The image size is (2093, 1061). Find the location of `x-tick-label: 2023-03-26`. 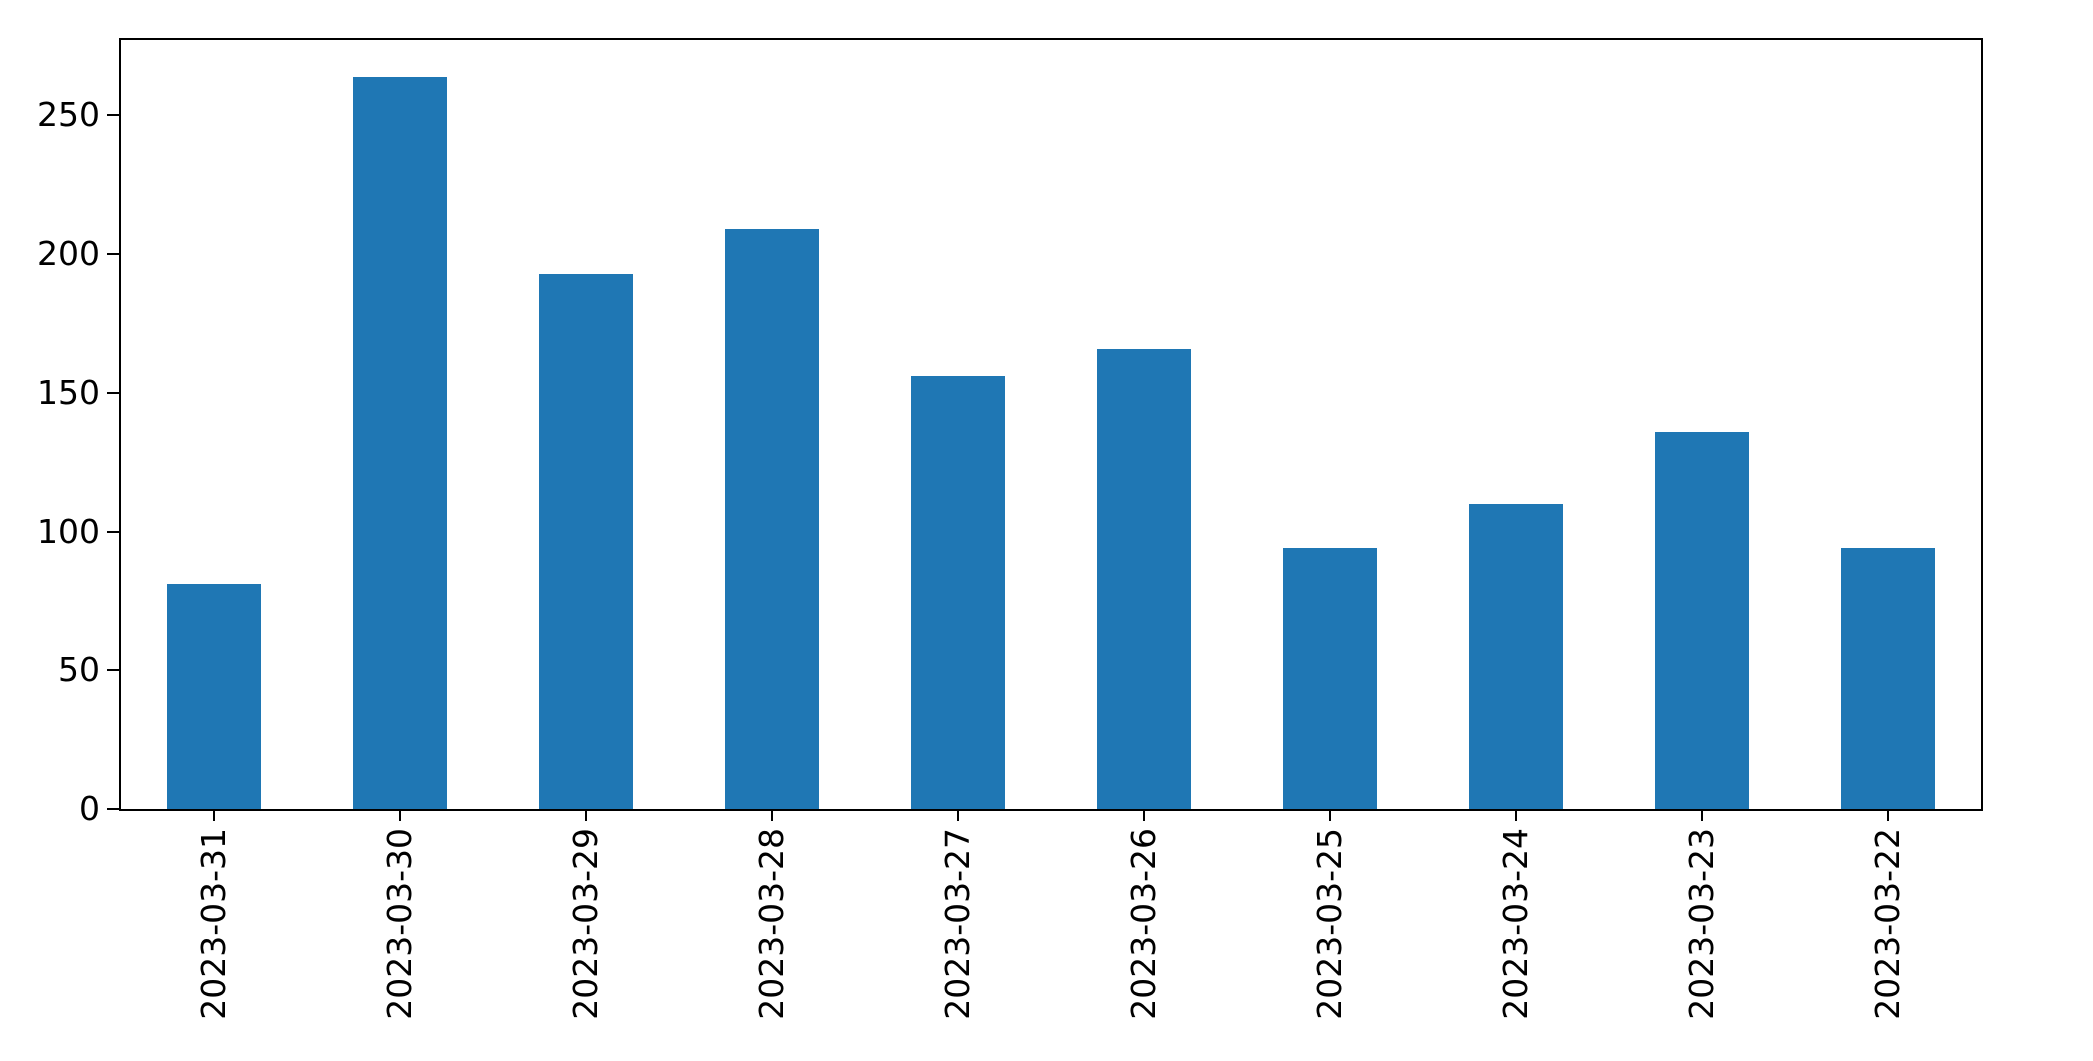

x-tick-label: 2023-03-26 is located at coordinates (1143, 924).